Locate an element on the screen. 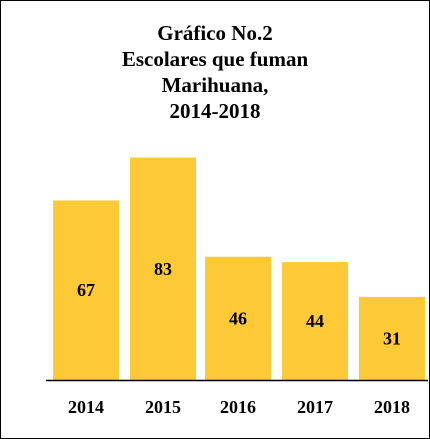 The height and width of the screenshot is (439, 430). x-tick-label-2018: 2018 is located at coordinates (392, 407).